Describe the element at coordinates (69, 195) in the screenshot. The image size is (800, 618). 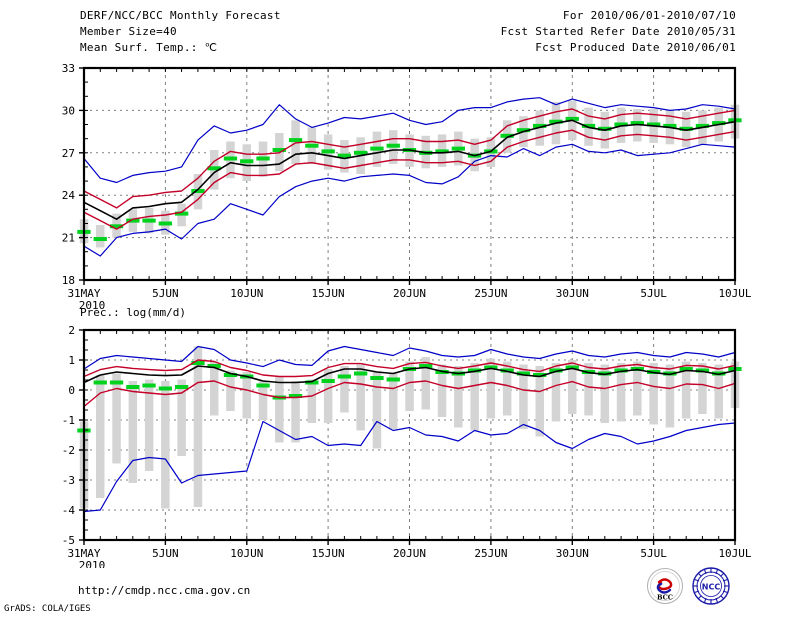
I see `y-axis-tick-label: 24` at that location.